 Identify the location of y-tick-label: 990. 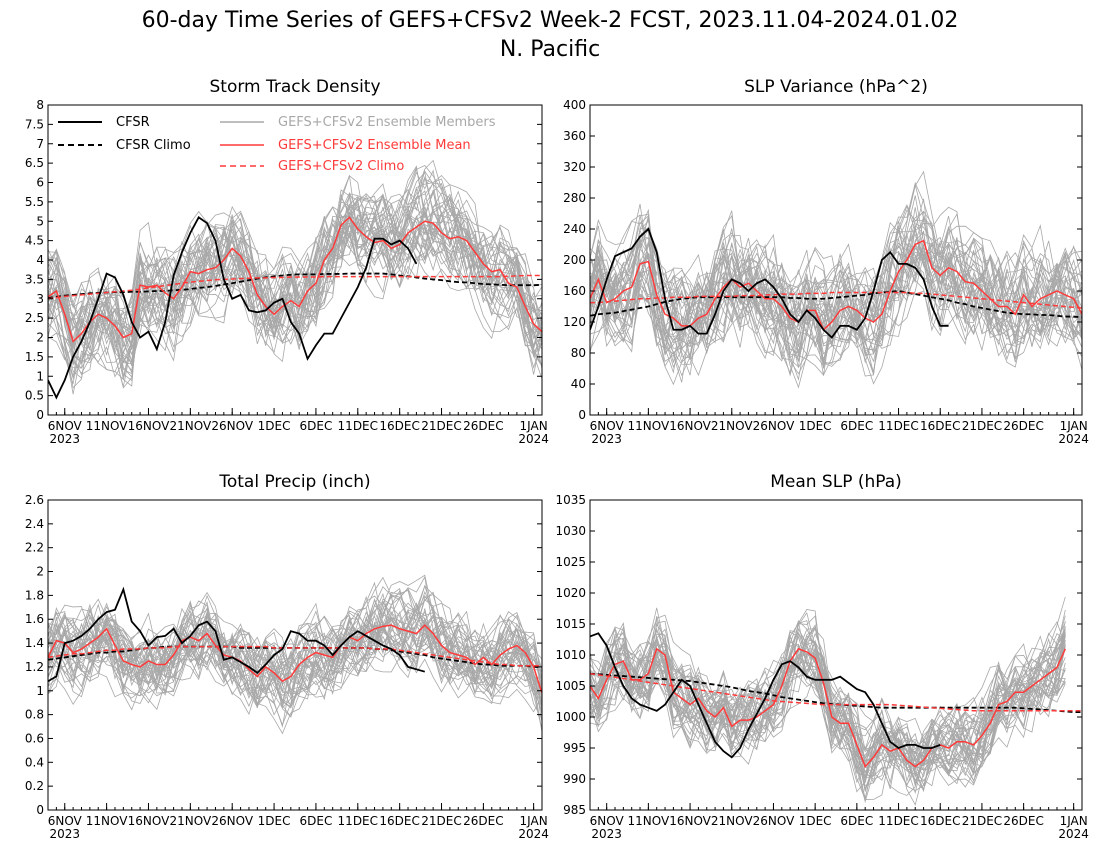
(574, 779).